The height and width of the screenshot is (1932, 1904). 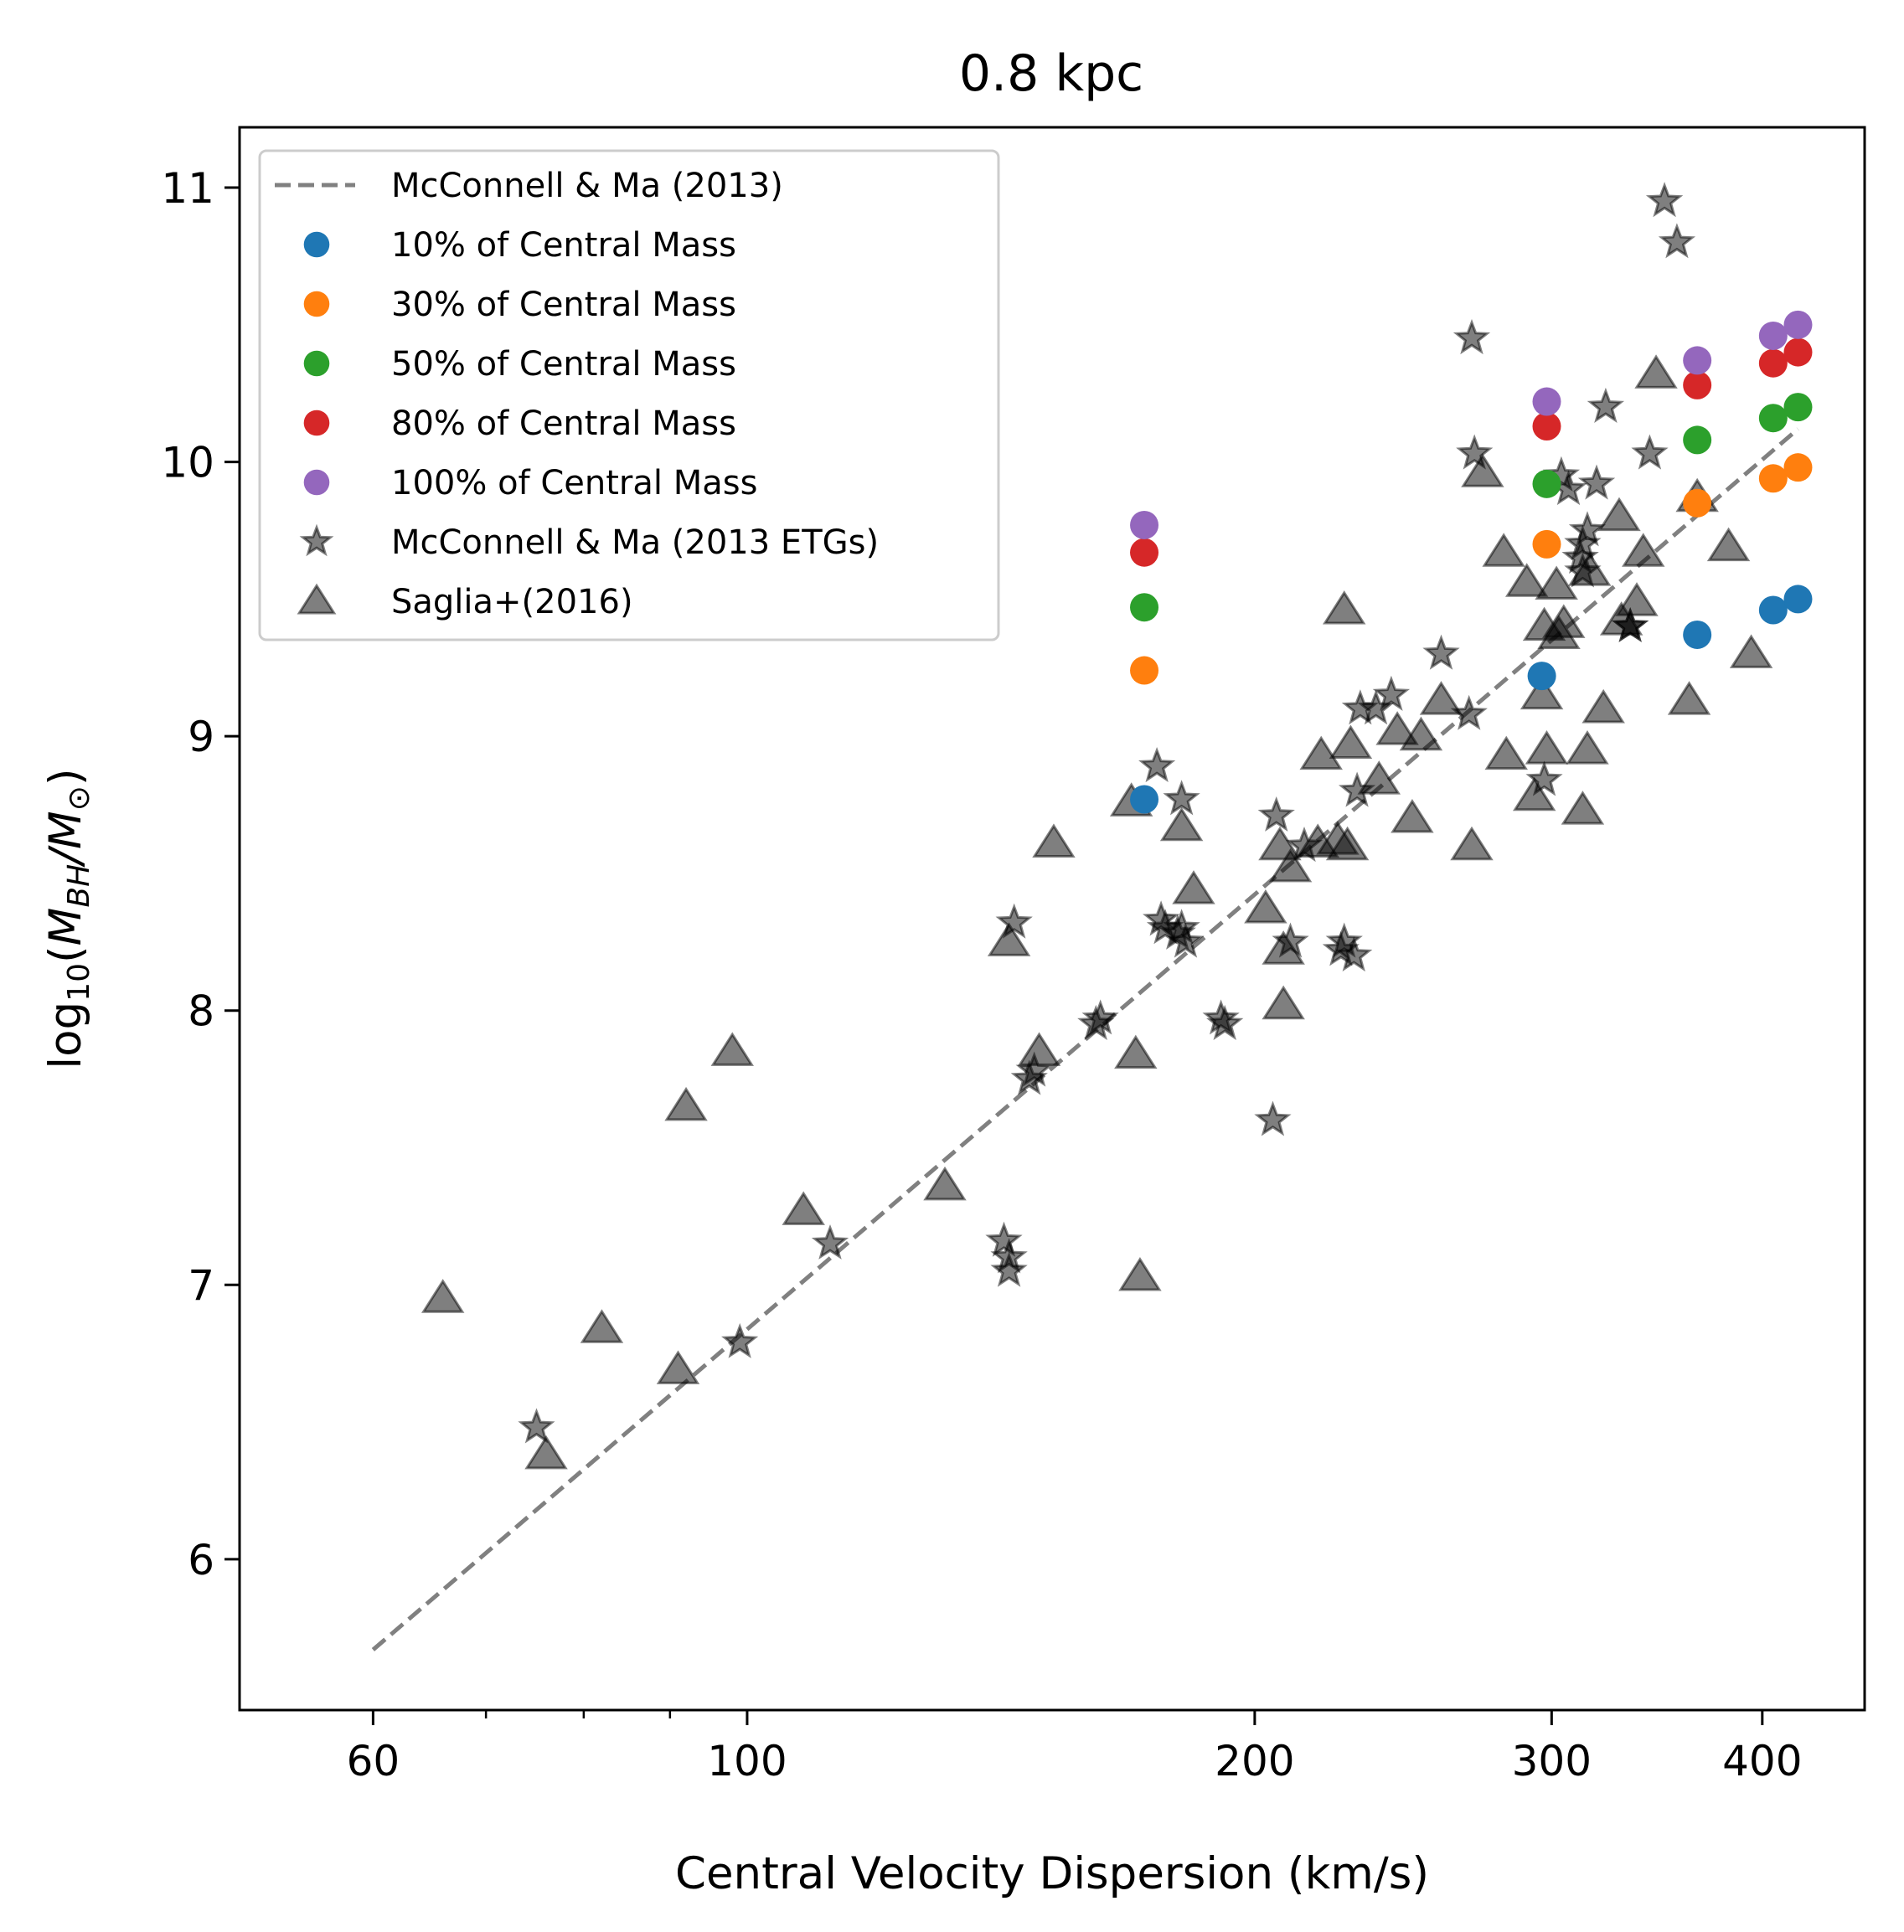 What do you see at coordinates (520, 364) in the screenshot?
I see `legend-entry: 50% of Central Mass` at bounding box center [520, 364].